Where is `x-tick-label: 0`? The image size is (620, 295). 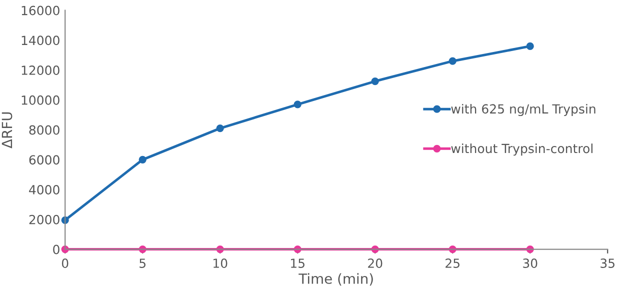
x-tick-label: 0 is located at coordinates (65, 263).